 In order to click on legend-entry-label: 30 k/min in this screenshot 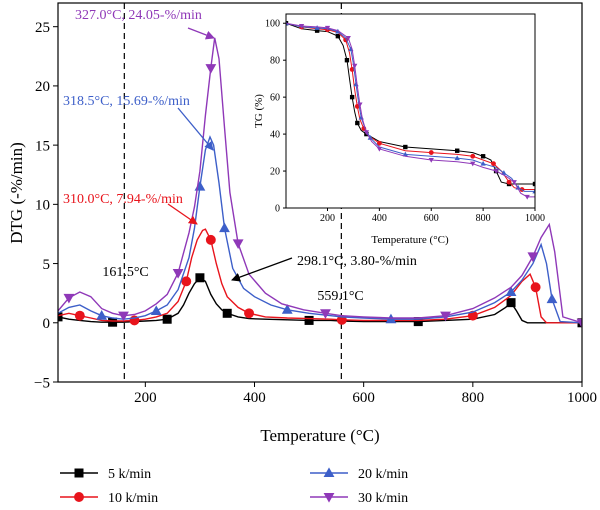, I will do `click(383, 498)`.